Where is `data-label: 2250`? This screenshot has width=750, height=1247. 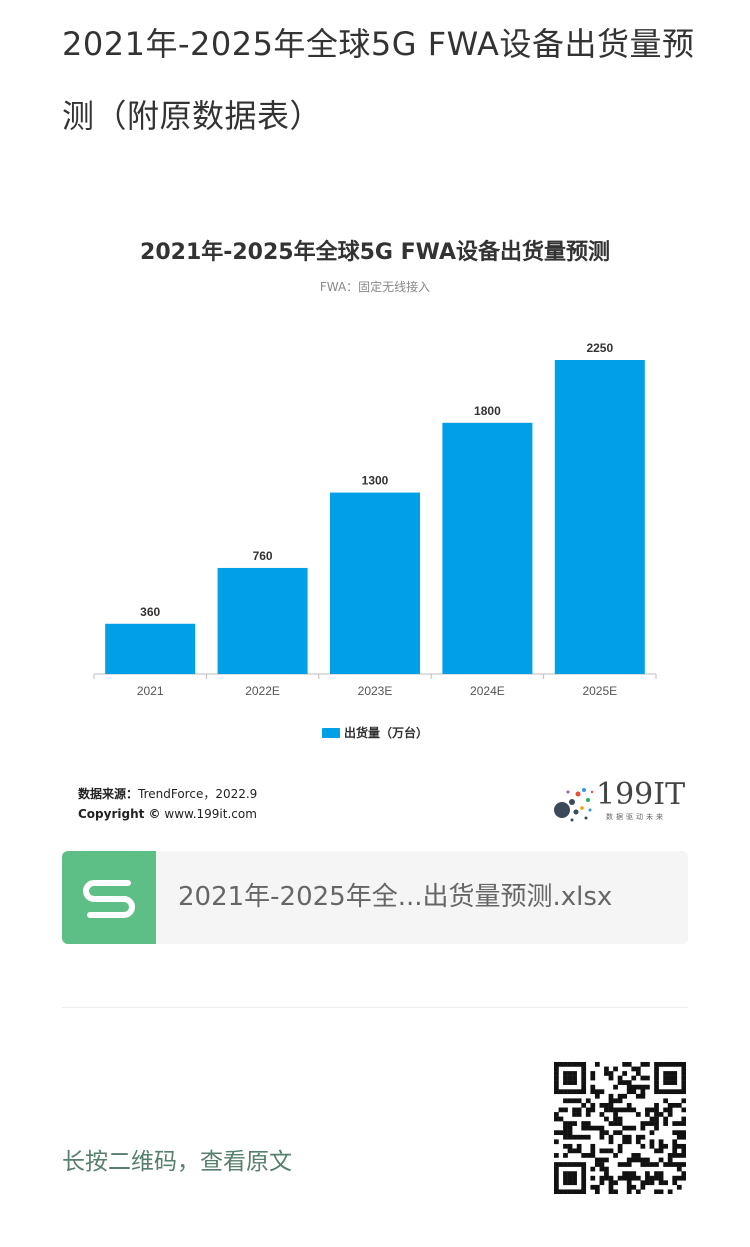
data-label: 2250 is located at coordinates (599, 348).